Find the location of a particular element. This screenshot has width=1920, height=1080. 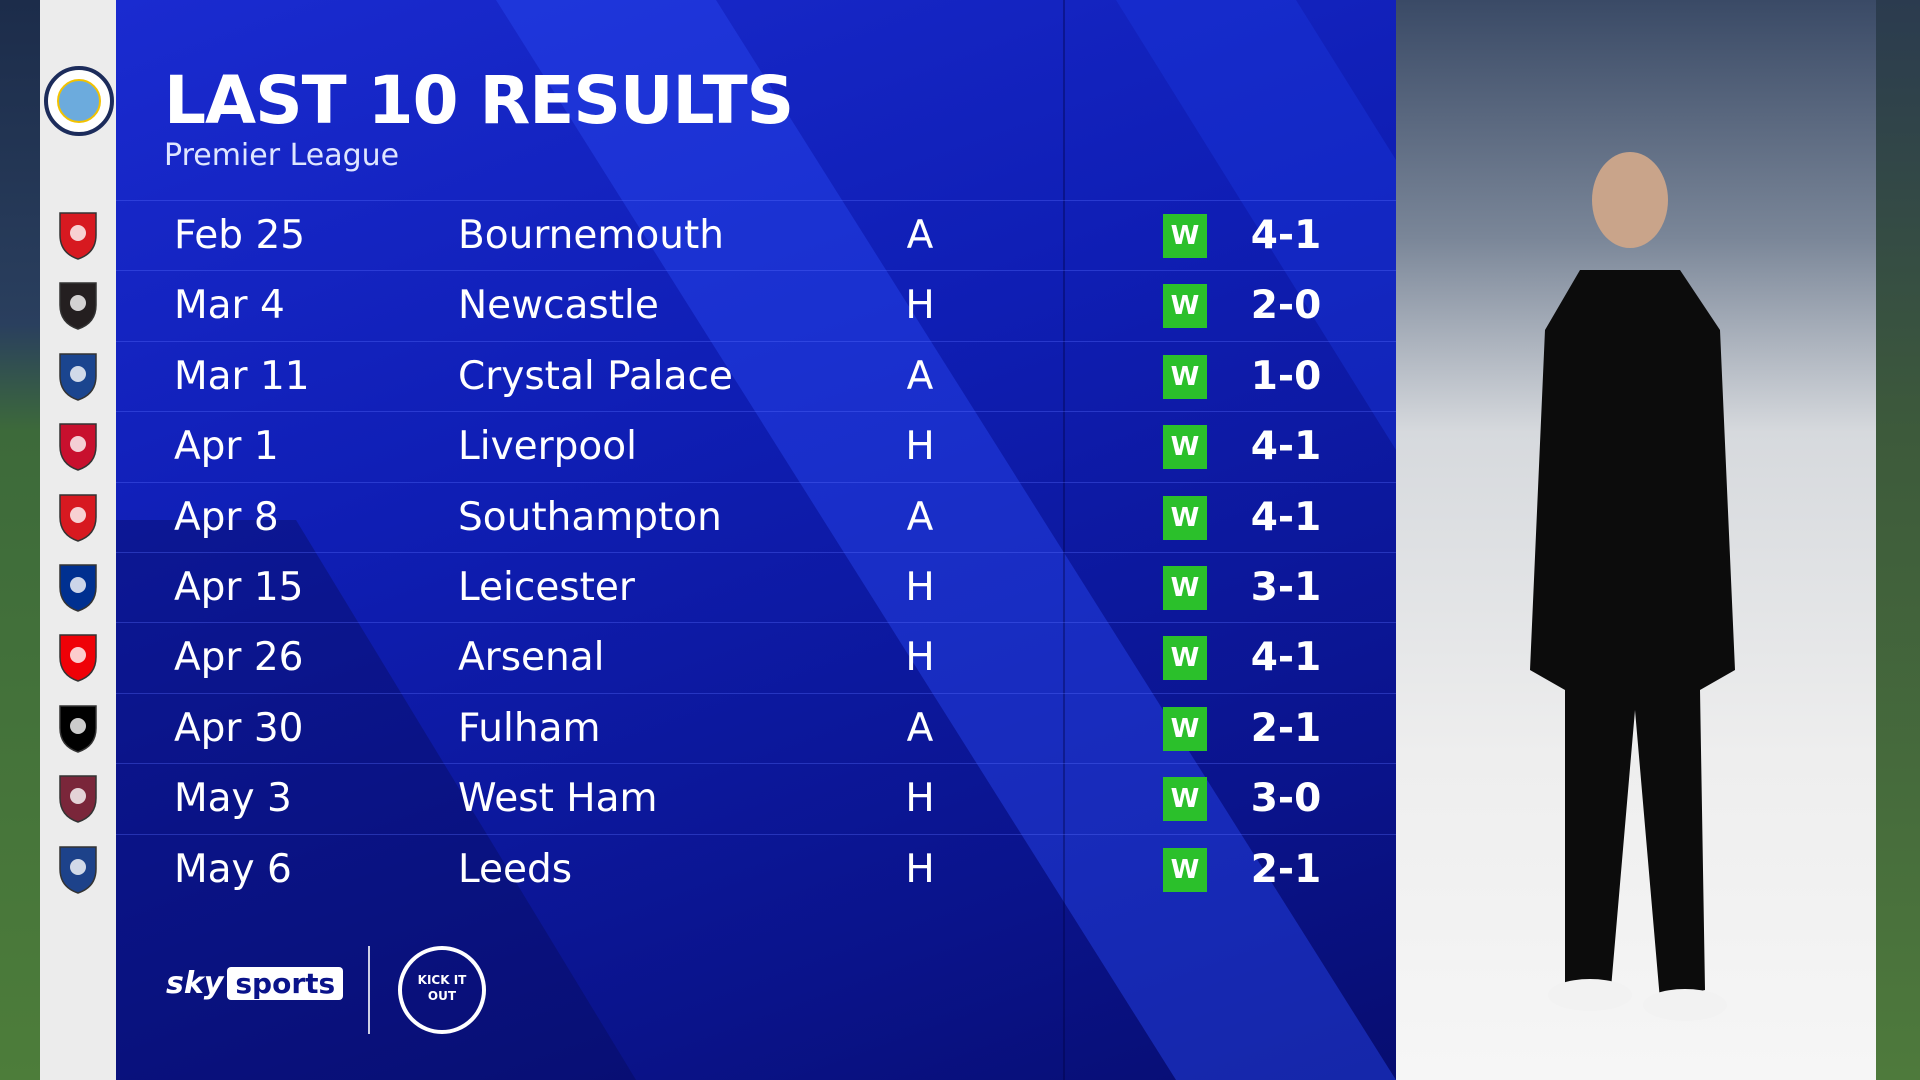

page-title: LAST 10 RESULTS is located at coordinates (479, 100).